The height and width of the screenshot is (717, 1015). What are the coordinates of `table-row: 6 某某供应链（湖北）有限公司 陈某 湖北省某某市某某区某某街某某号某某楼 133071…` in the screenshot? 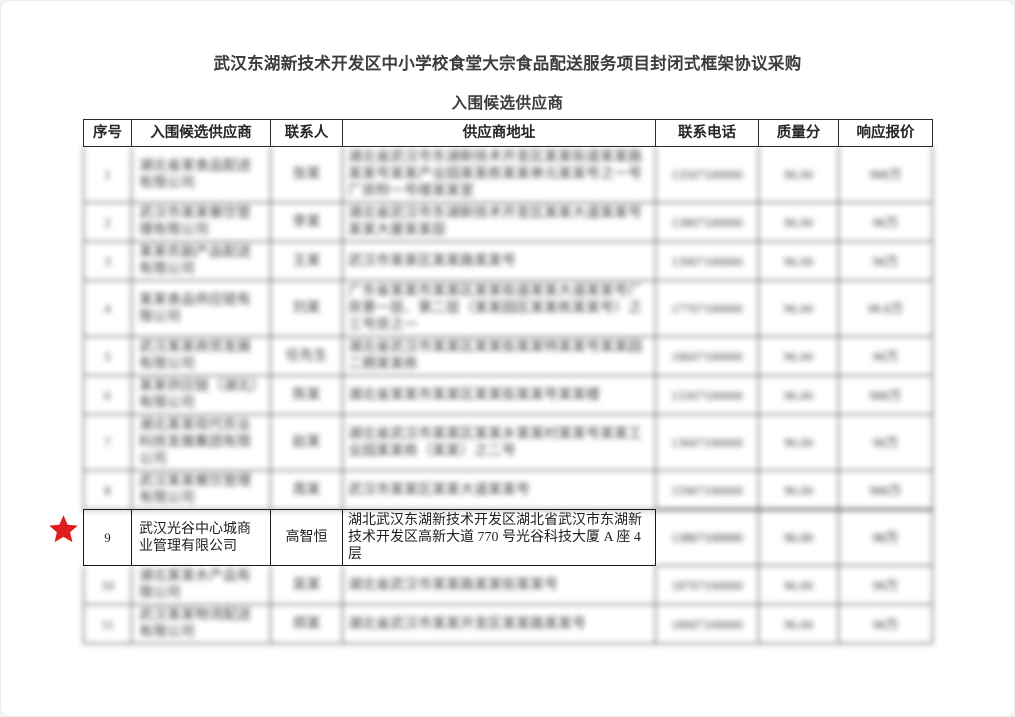 It's located at (508, 395).